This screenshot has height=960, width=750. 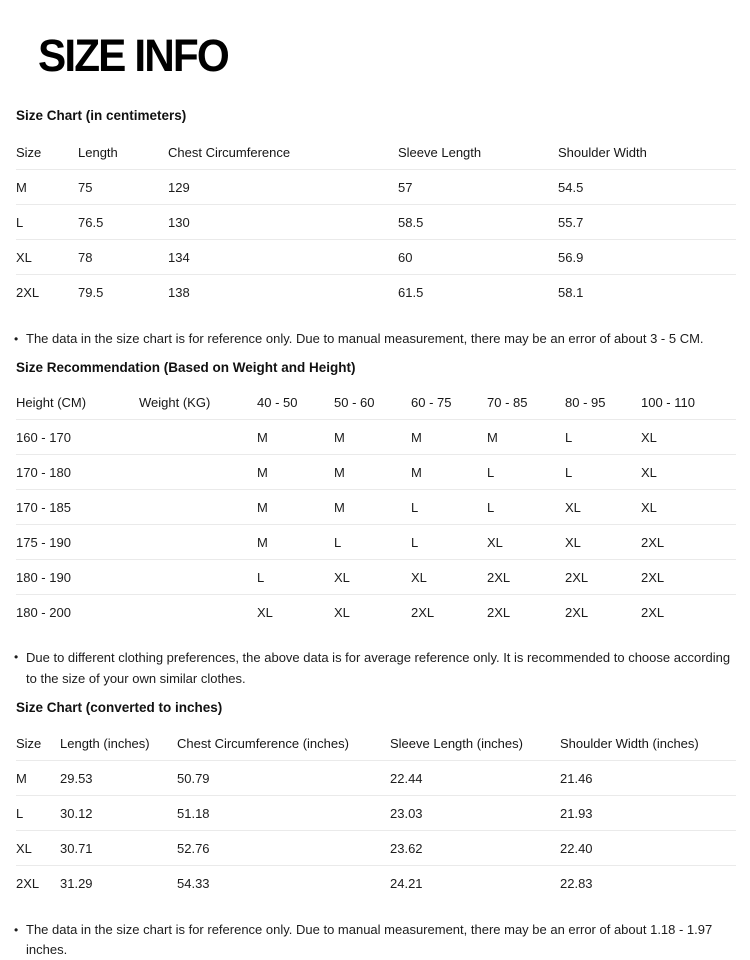 I want to click on page-title: SIZE INFO, so click(x=134, y=55).